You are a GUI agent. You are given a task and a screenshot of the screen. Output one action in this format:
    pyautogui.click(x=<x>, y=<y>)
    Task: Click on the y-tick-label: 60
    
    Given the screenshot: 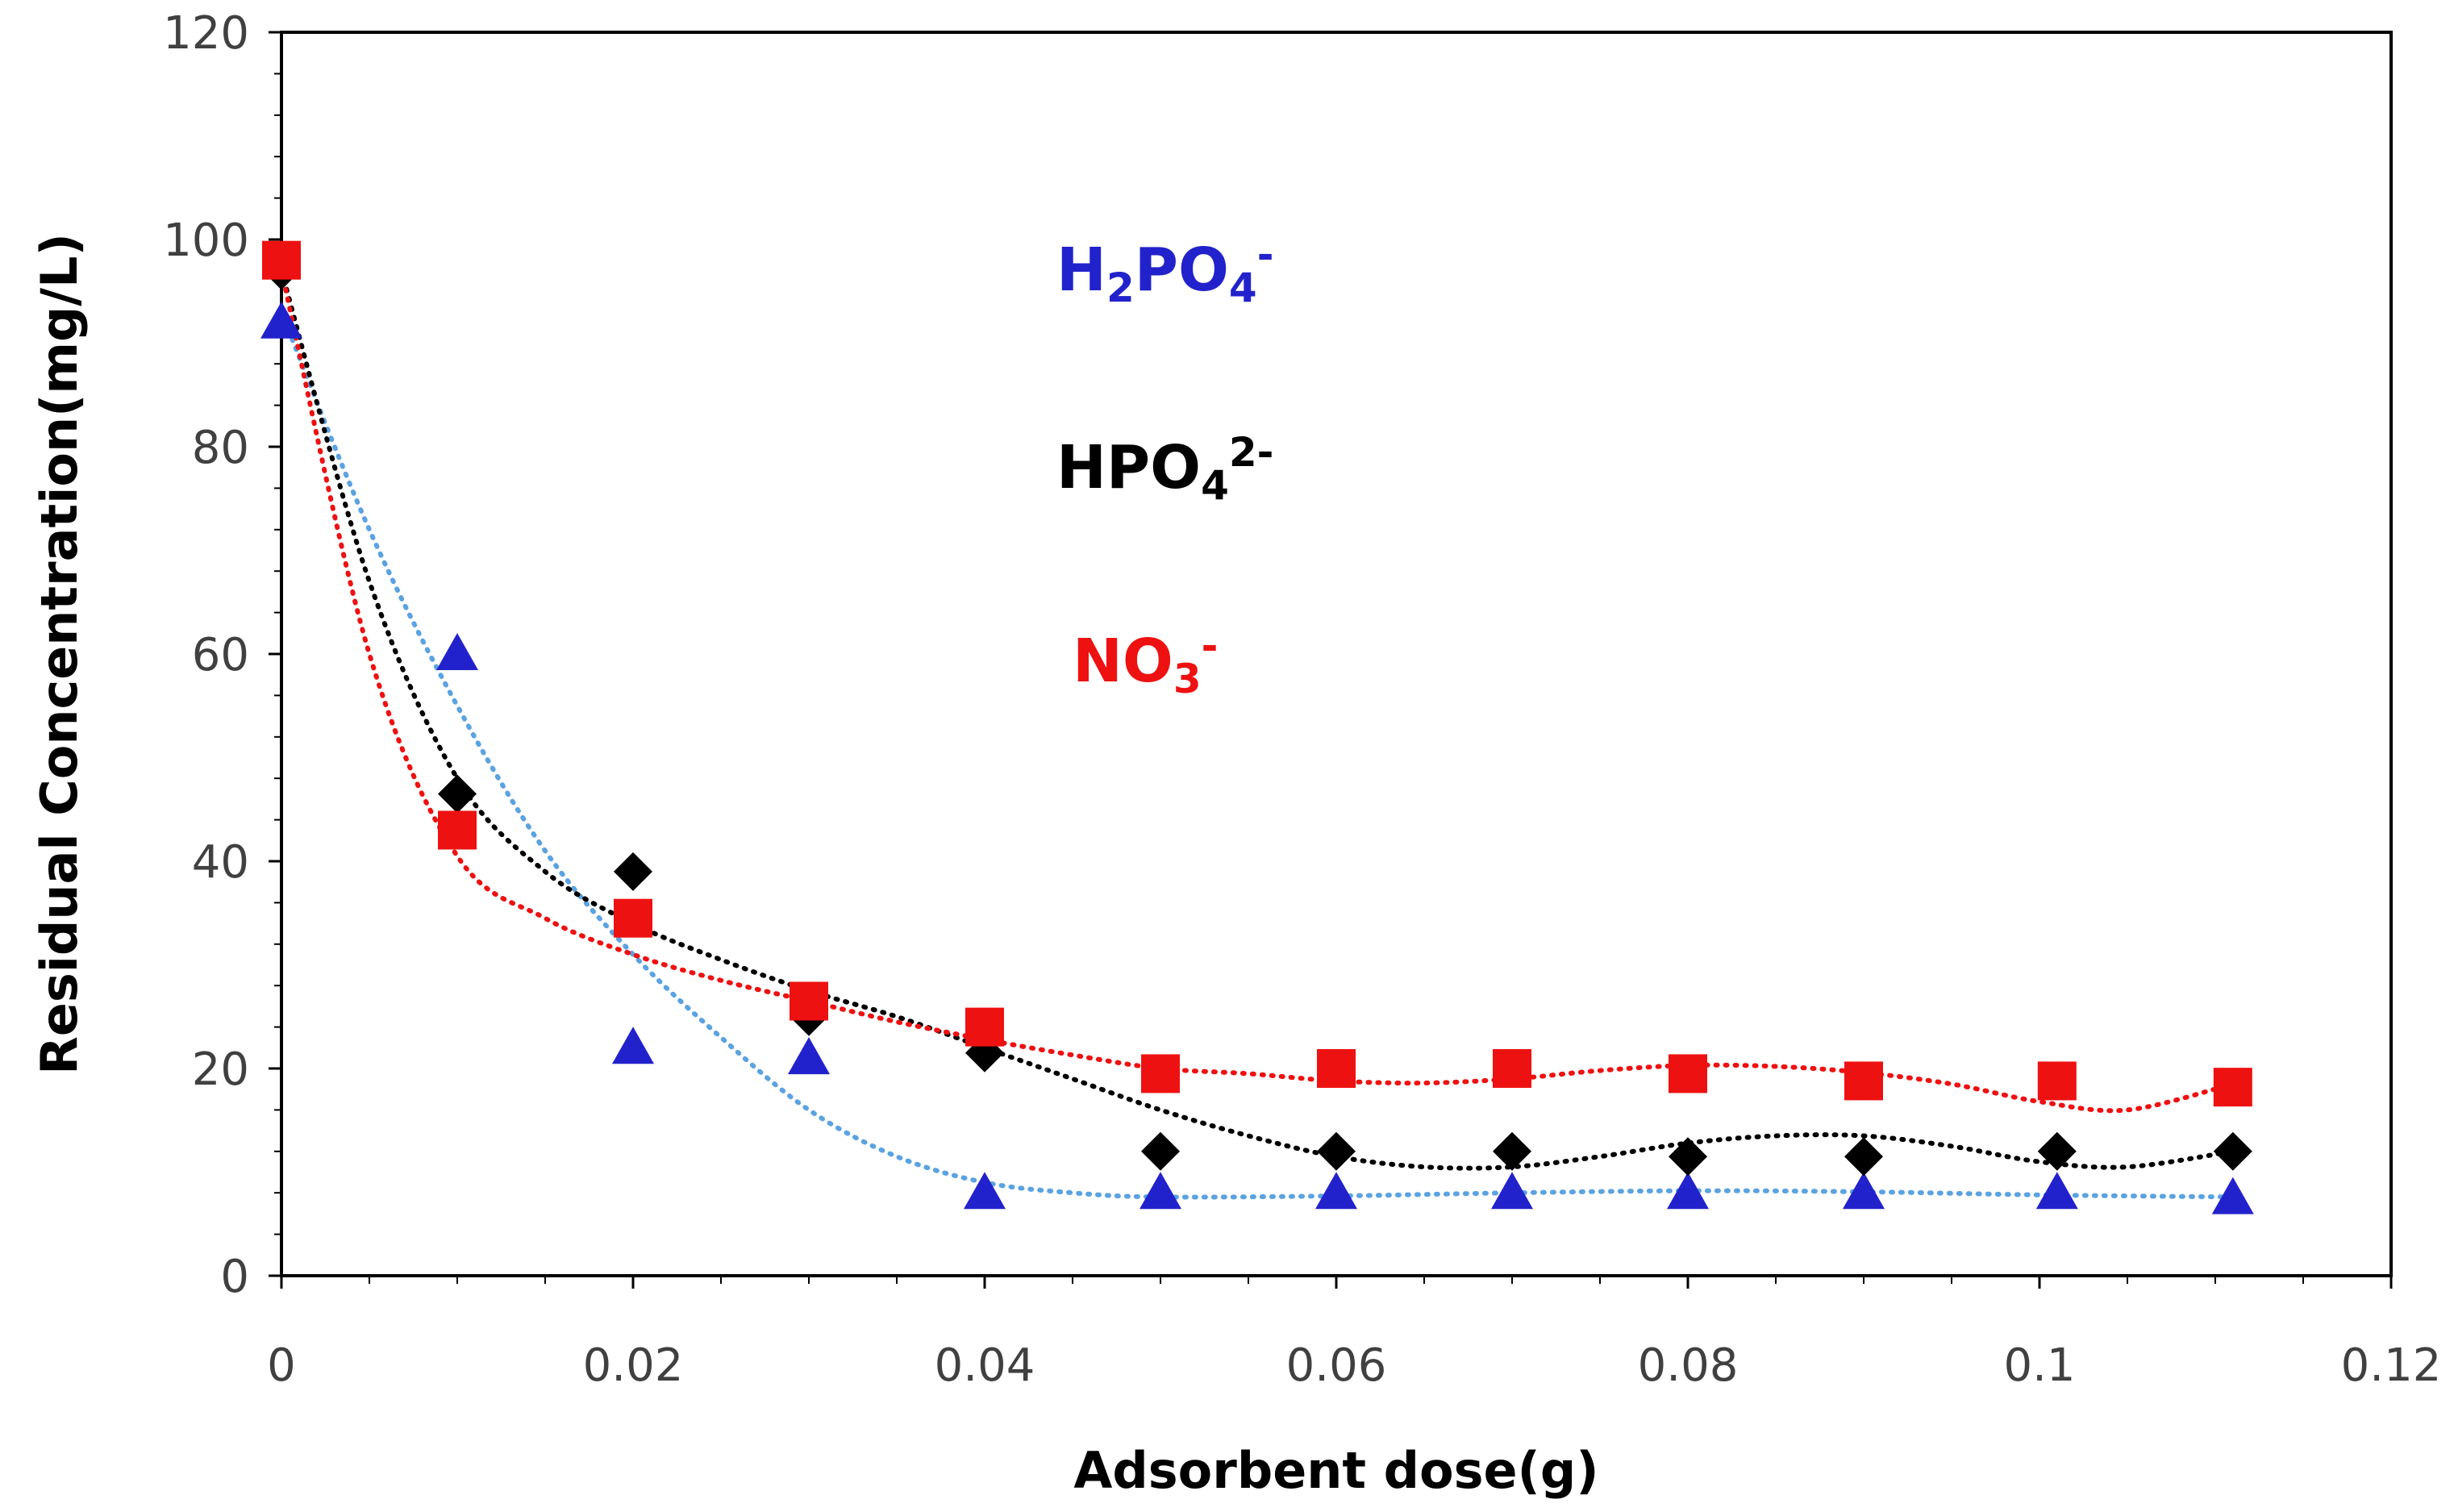 What is the action you would take?
    pyautogui.click(x=220, y=655)
    